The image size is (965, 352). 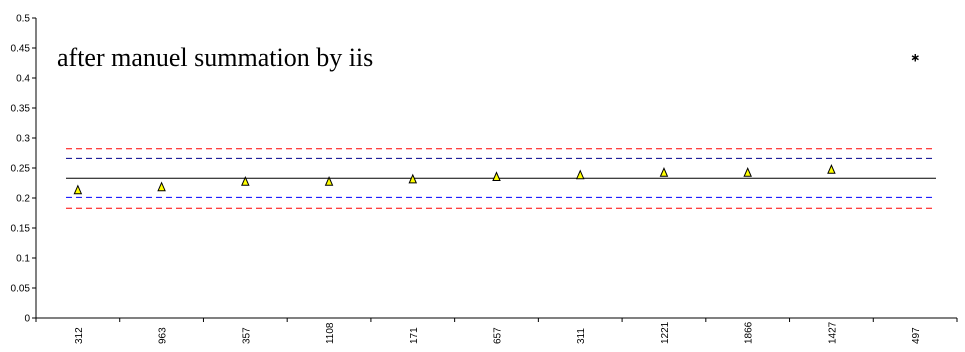 I want to click on y-tick-label: 0.2, so click(x=23, y=199).